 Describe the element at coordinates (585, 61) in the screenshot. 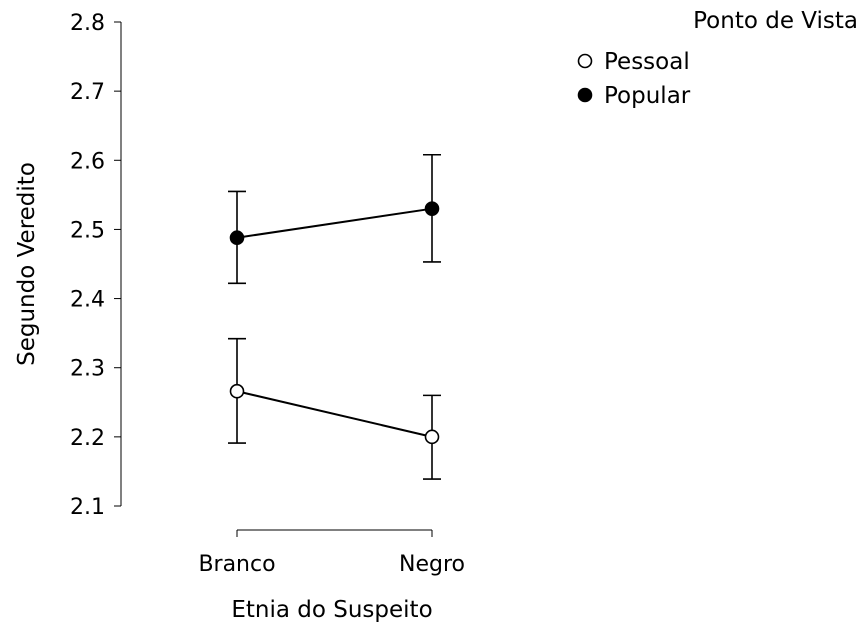

I see `legend-marker-pessoal` at that location.